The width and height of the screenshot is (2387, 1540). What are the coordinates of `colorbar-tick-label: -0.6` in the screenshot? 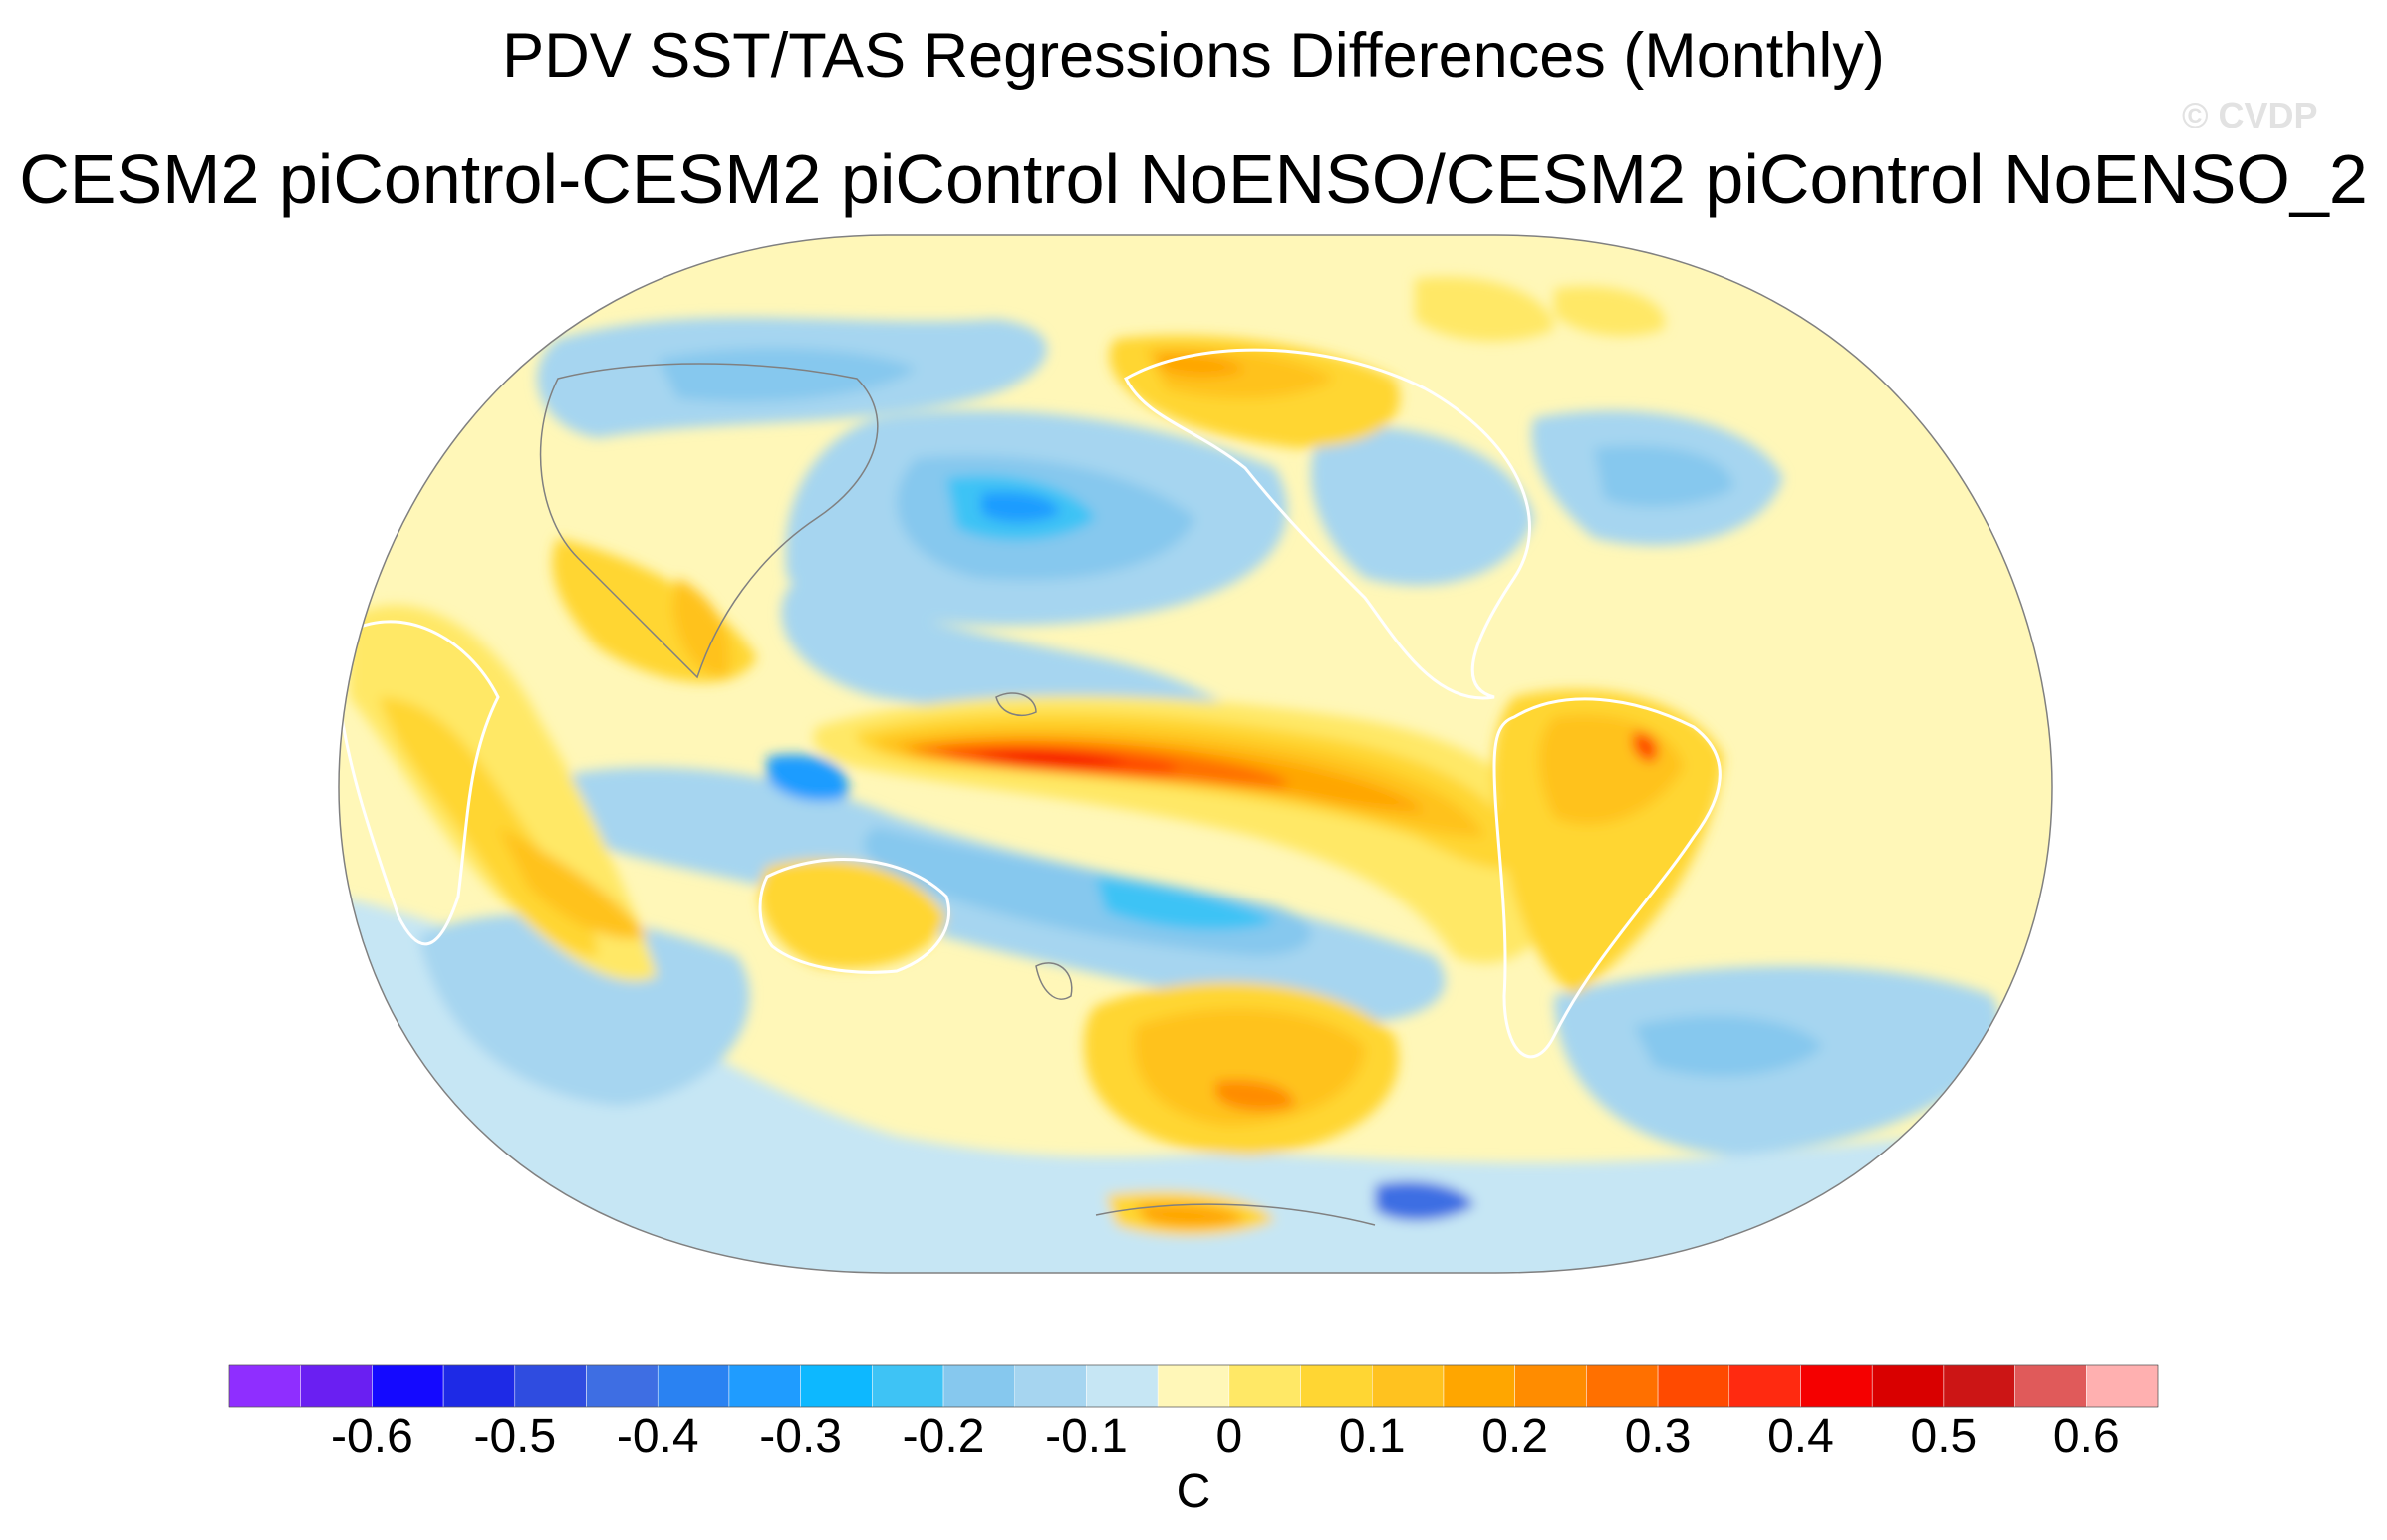 It's located at (372, 1437).